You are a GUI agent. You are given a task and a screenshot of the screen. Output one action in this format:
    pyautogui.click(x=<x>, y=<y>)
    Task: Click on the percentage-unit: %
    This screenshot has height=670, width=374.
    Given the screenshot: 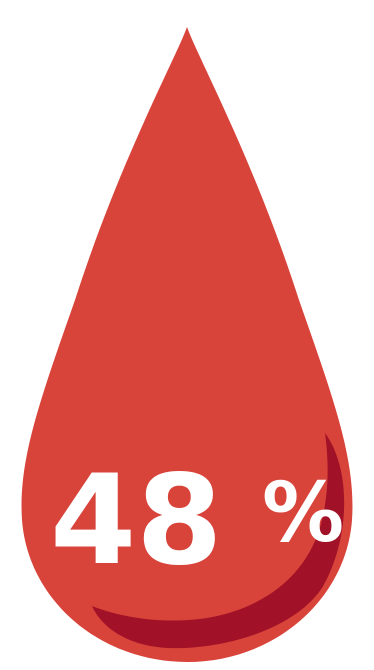 What is the action you would take?
    pyautogui.click(x=303, y=513)
    